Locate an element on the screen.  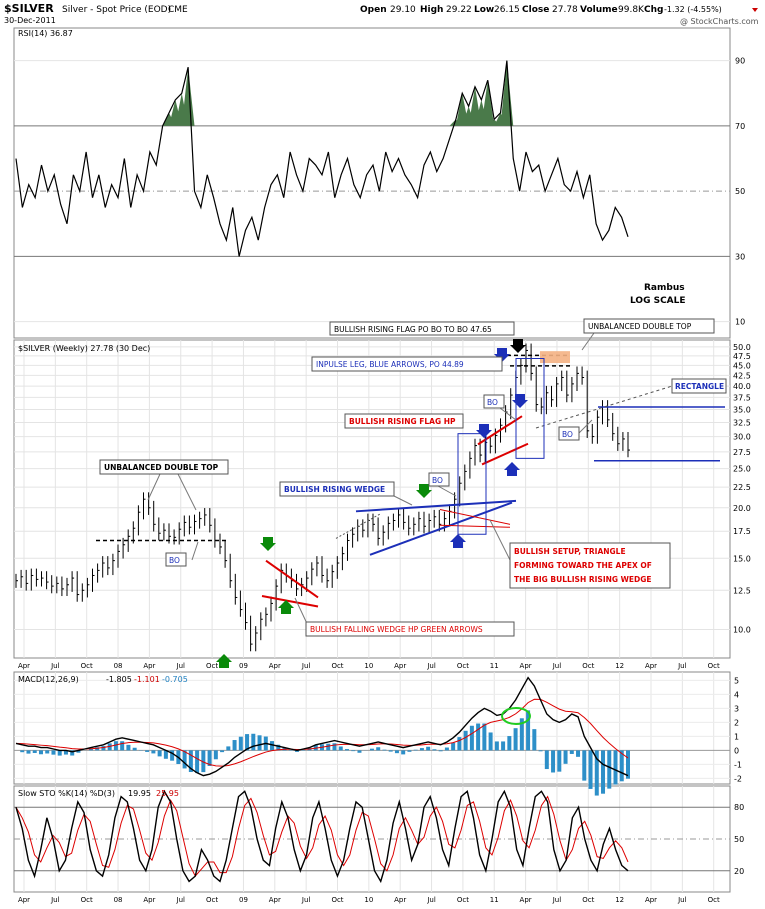
flag-hp-text: BULLISH RISING FLAG HP is located at coordinates (402, 421).